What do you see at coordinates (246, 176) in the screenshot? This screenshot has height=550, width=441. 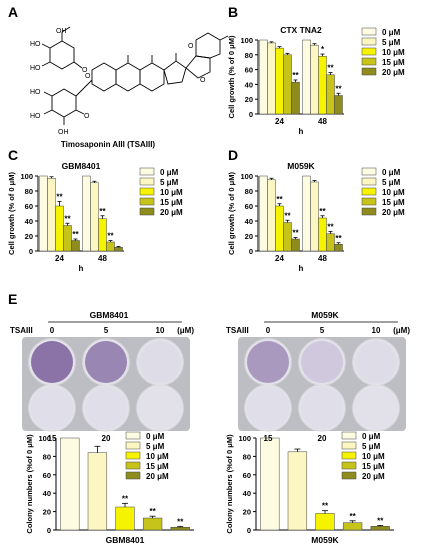 I see `y-tick-label: 100` at bounding box center [246, 176].